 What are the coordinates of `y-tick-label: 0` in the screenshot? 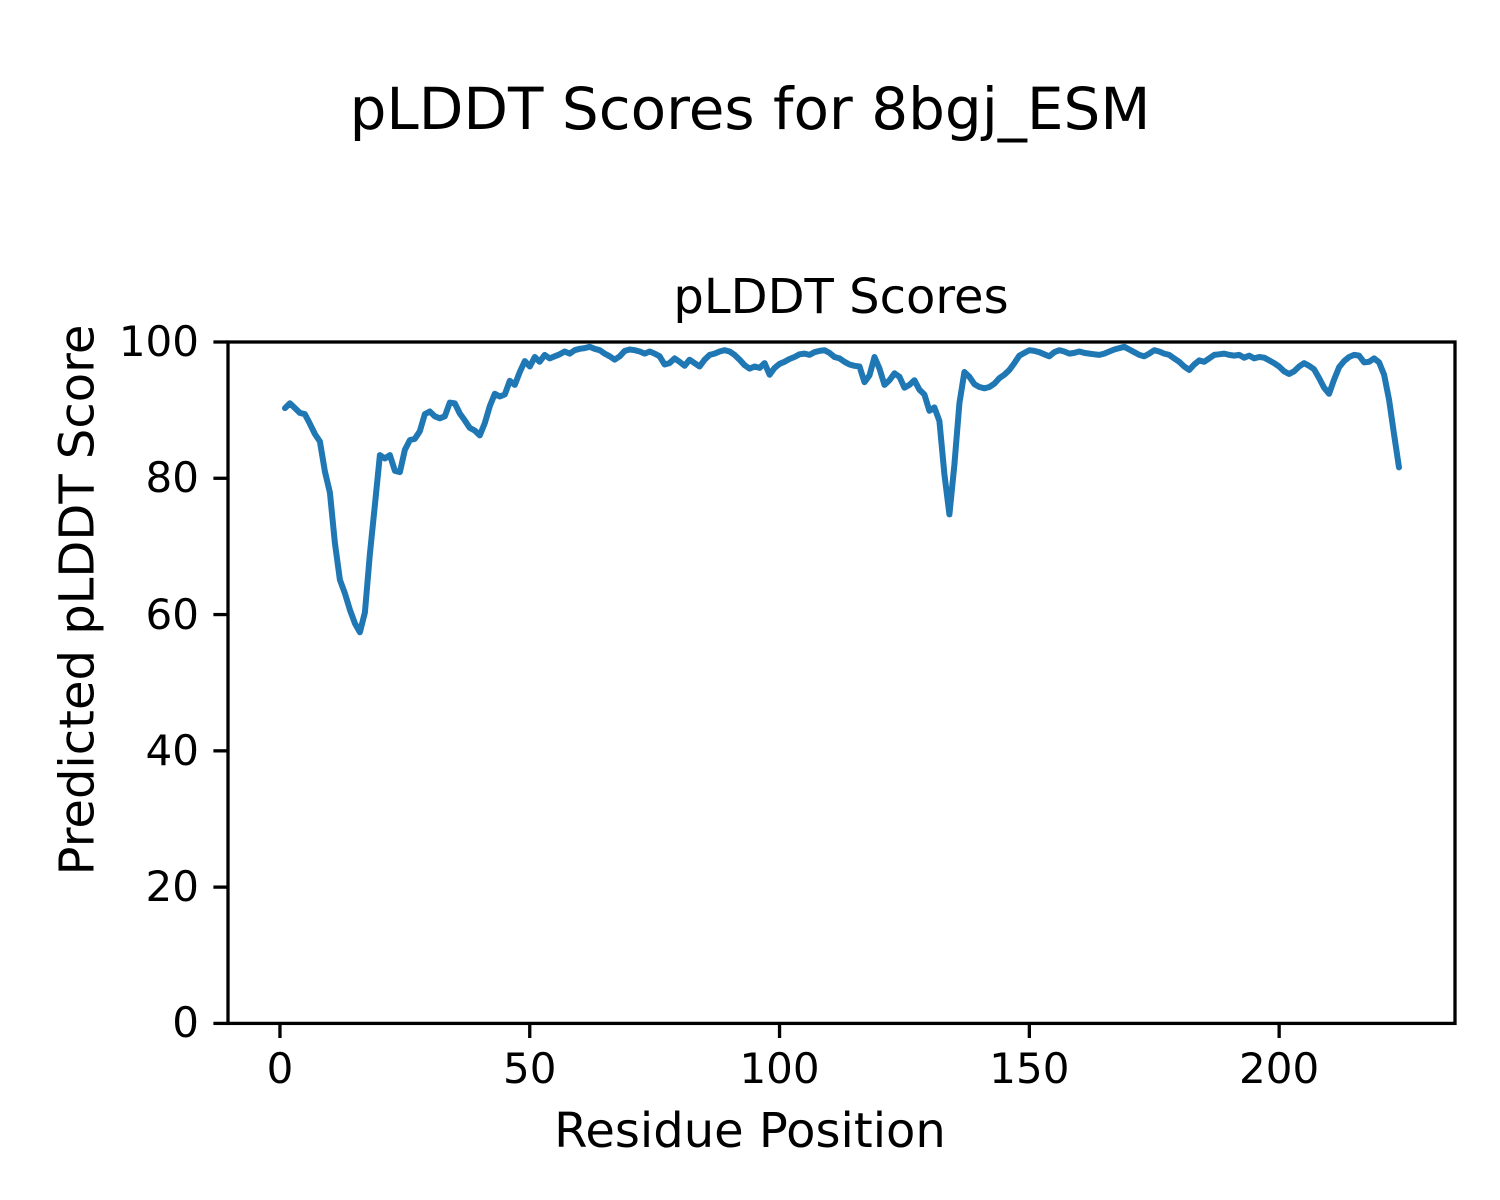 It's located at (185, 1023).